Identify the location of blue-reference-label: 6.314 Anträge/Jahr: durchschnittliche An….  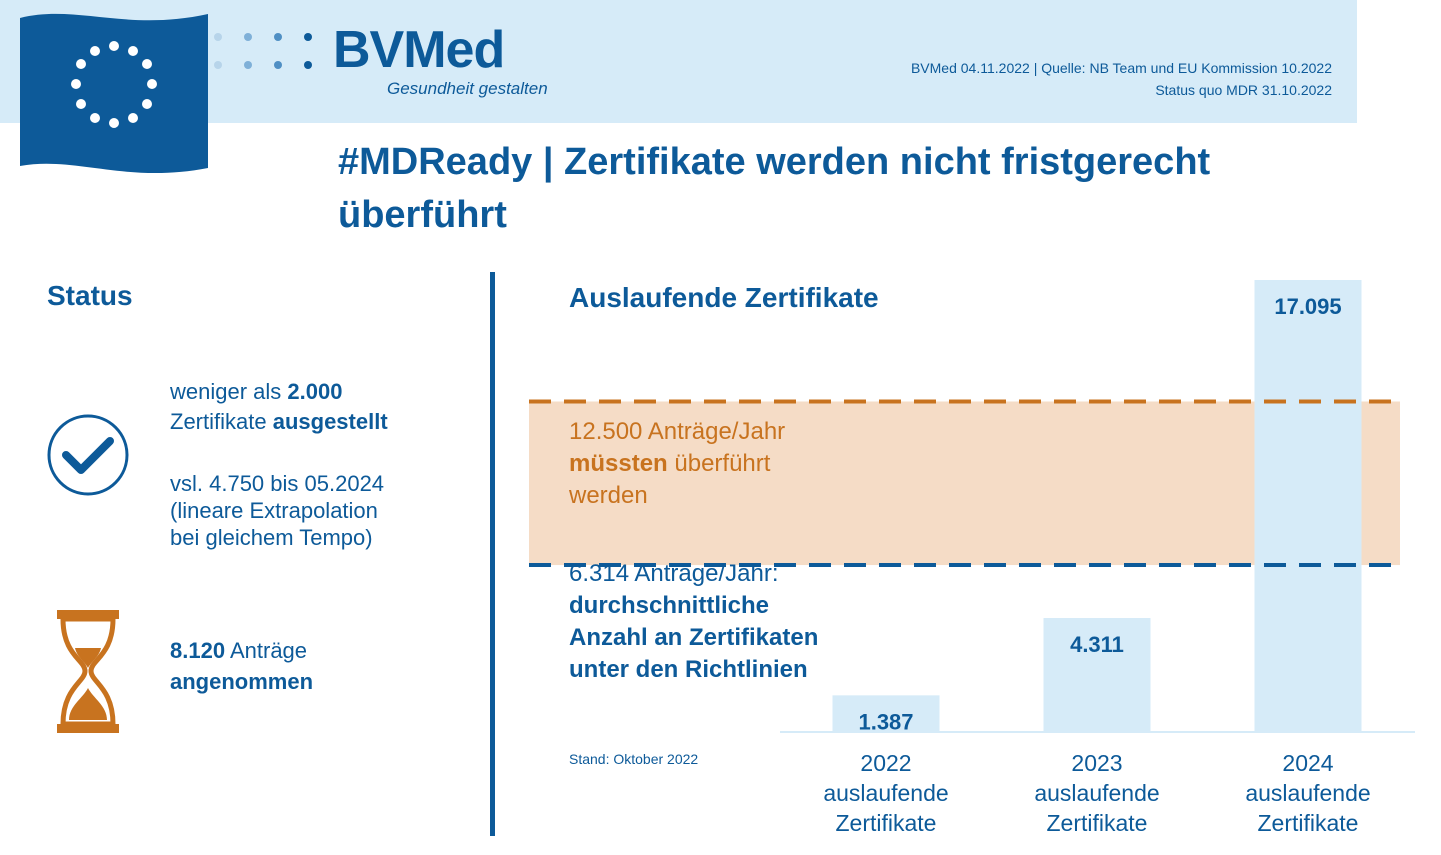
(694, 621).